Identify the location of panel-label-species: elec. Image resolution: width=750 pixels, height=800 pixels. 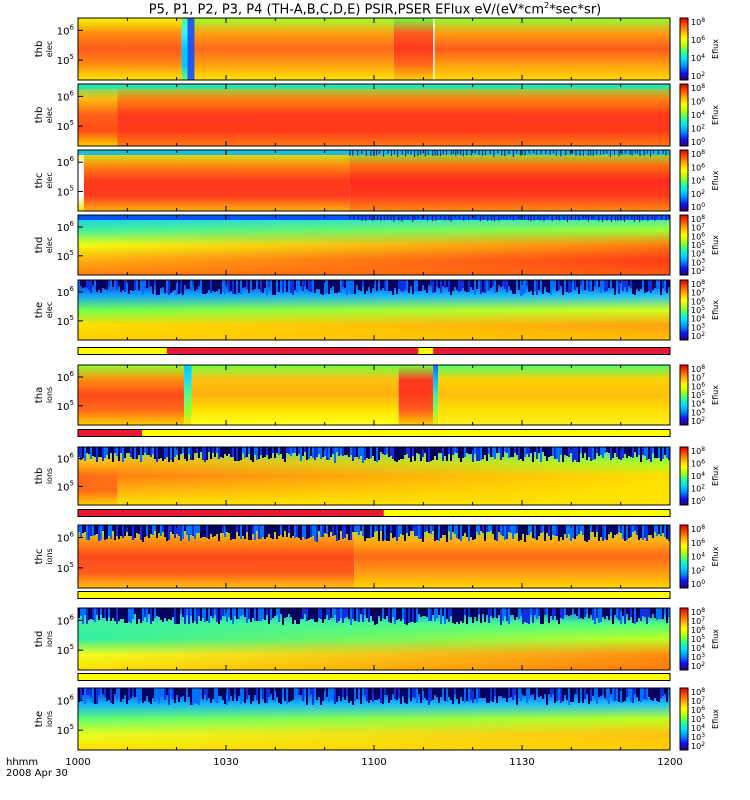
(49, 115).